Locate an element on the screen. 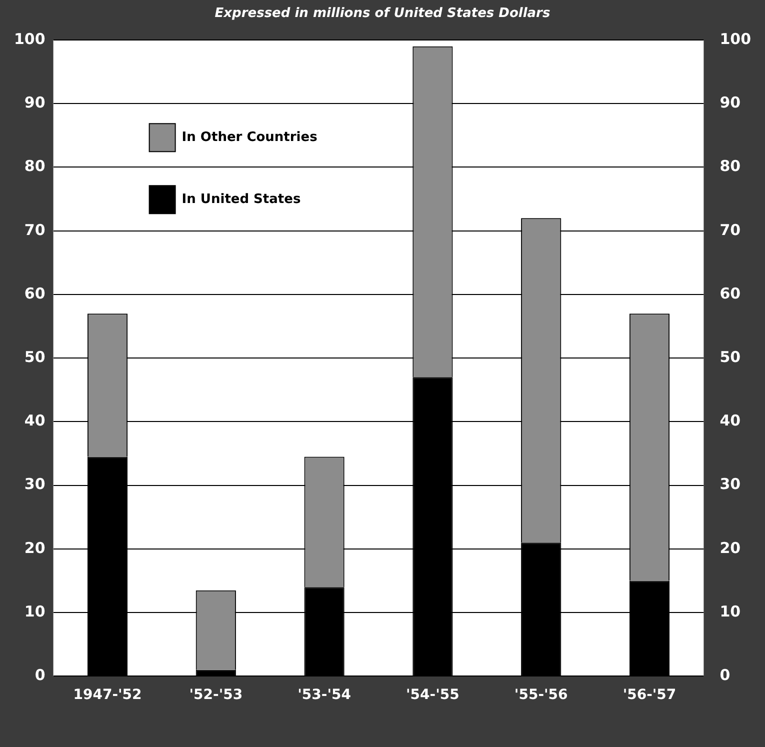  x-tick-label: 1947-'52 is located at coordinates (107, 695).